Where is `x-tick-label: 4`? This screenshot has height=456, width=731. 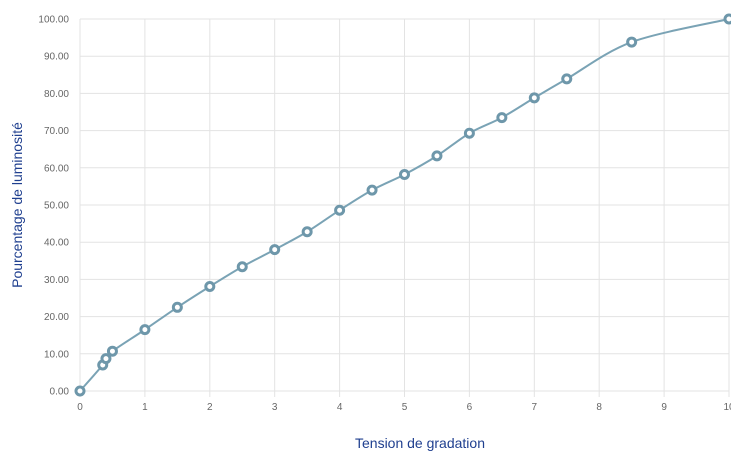 x-tick-label: 4 is located at coordinates (340, 407).